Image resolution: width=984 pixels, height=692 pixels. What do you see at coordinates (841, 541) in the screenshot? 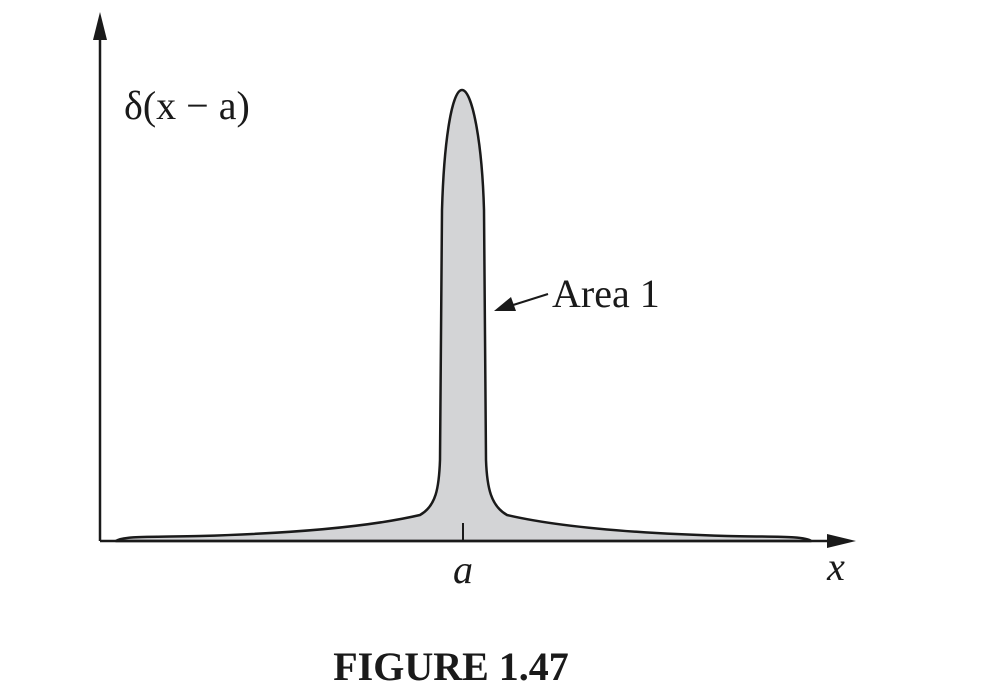
I see `x-axis-arrowhead` at bounding box center [841, 541].